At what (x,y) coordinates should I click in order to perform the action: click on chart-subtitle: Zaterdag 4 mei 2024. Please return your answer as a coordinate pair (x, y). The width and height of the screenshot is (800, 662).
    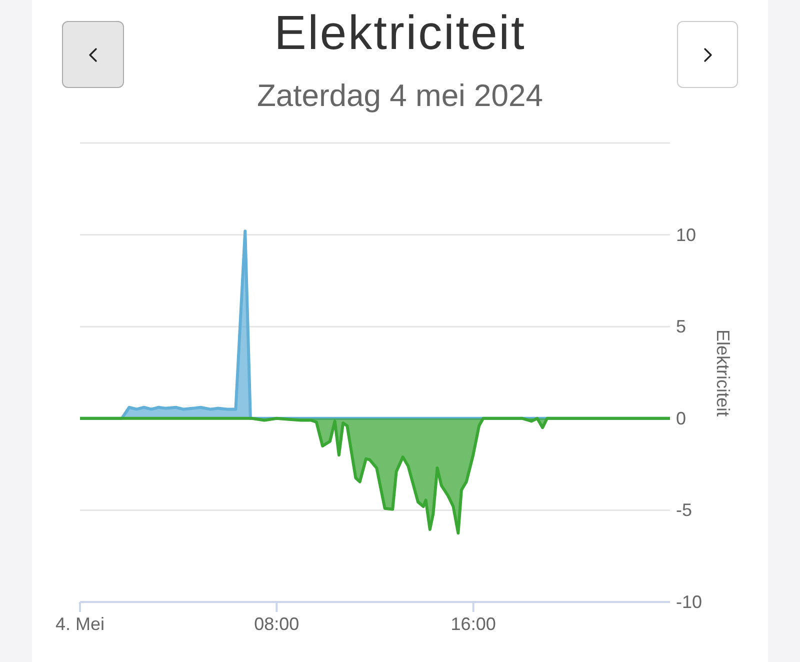
    Looking at the image, I should click on (400, 96).